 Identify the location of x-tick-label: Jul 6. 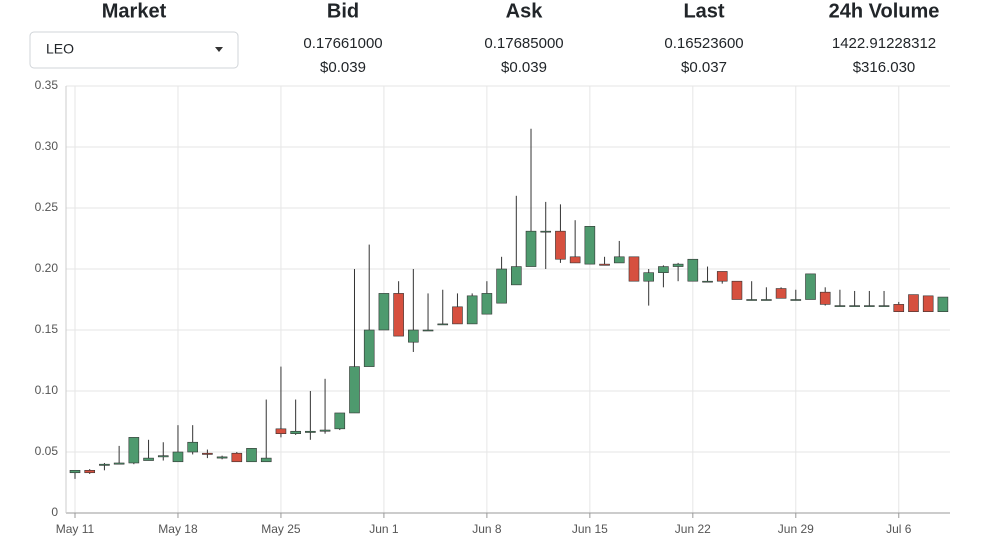
(899, 529).